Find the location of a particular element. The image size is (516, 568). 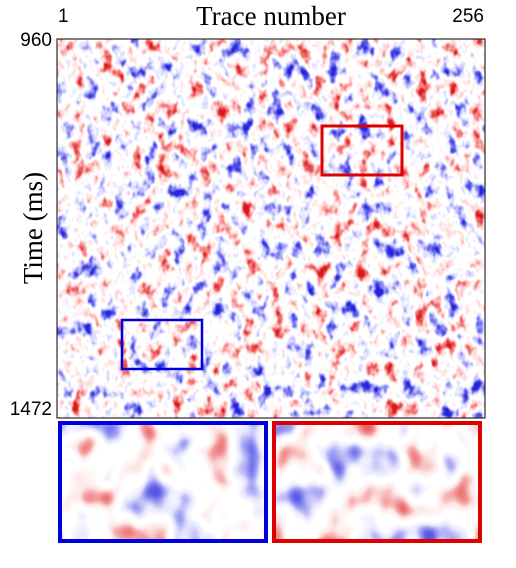

chart-title: Trace number is located at coordinates (271, 16).